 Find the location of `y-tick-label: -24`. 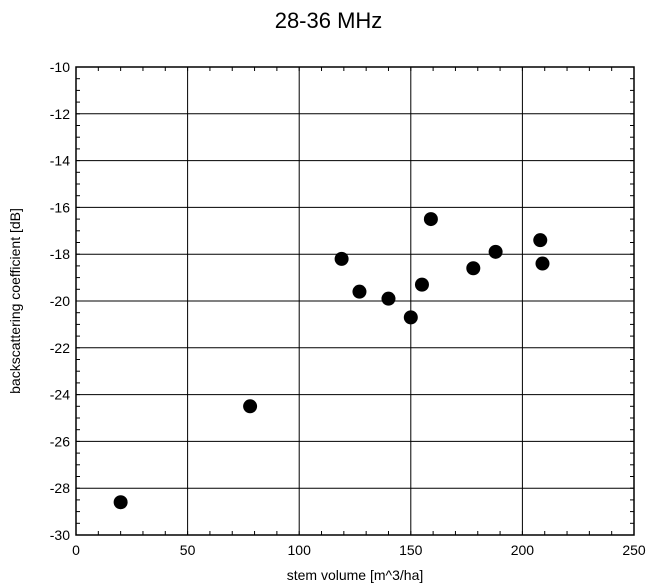

y-tick-label: -24 is located at coordinates (60, 395).